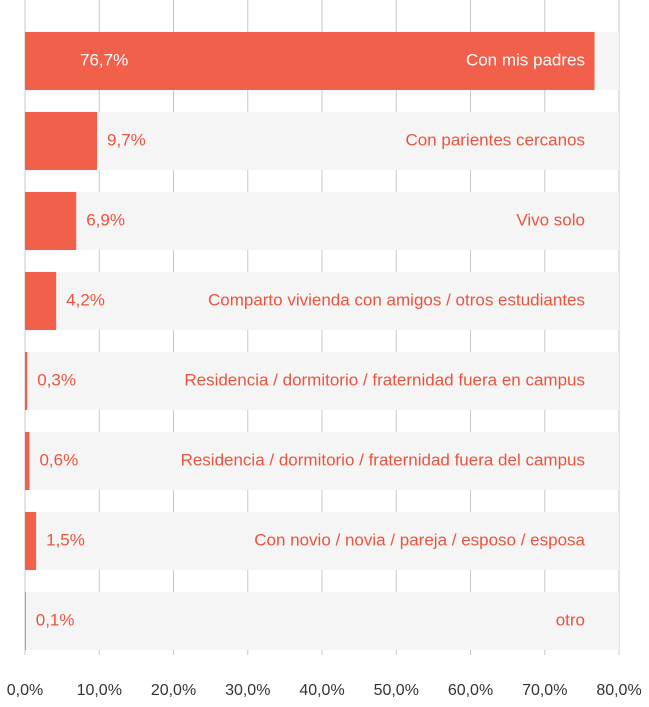 The height and width of the screenshot is (707, 649). I want to click on x-tick-label: 40,0%, so click(321, 690).